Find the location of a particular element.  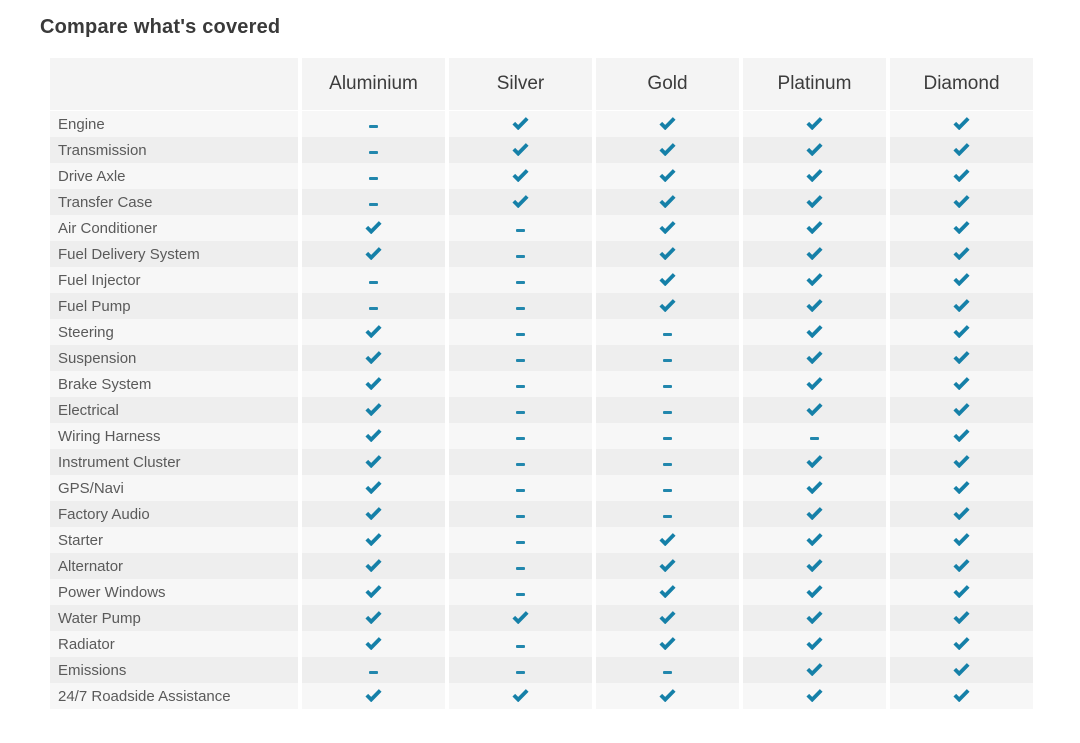

row-label: Fuel Pump is located at coordinates (174, 306).